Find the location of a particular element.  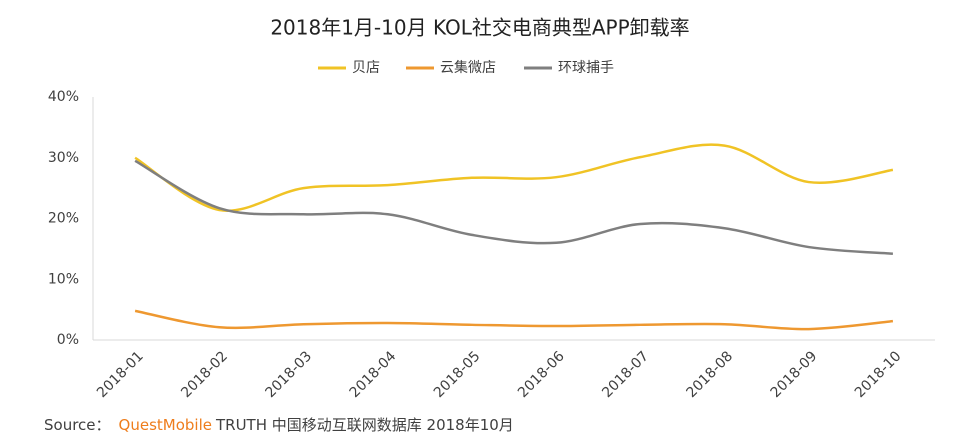

y-tick-label: 10% is located at coordinates (63, 279).